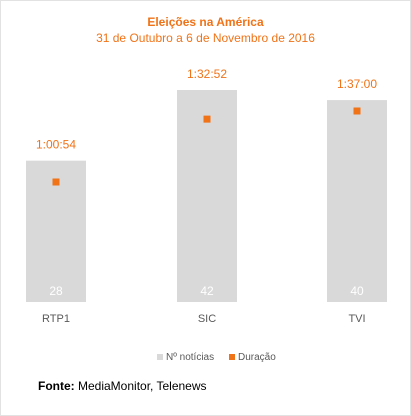  Describe the element at coordinates (357, 111) in the screenshot. I see `duration-marker-tvi` at that location.